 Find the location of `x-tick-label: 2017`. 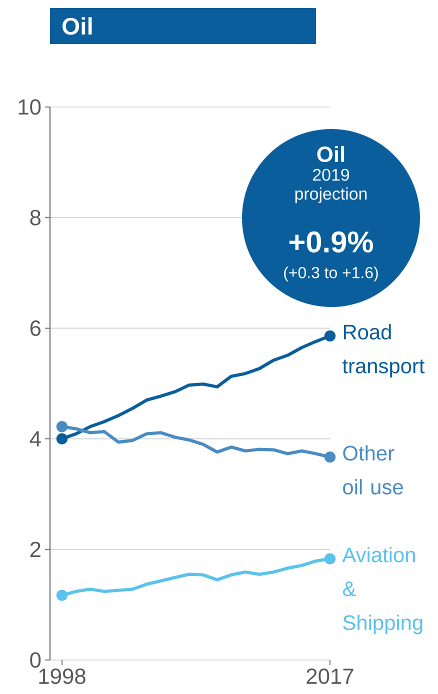

x-tick-label: 2017 is located at coordinates (330, 676).